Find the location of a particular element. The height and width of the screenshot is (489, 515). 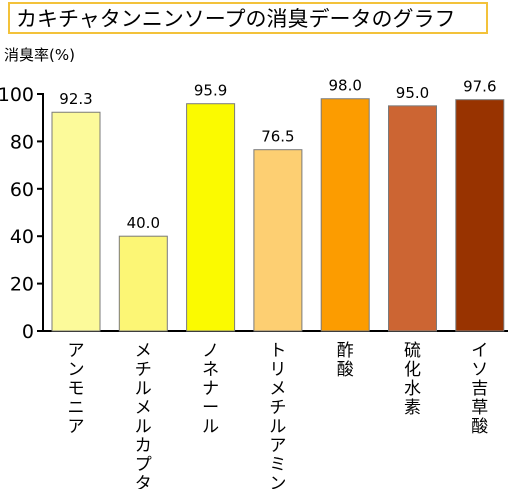

y-tick-label: 20 is located at coordinates (22, 285).